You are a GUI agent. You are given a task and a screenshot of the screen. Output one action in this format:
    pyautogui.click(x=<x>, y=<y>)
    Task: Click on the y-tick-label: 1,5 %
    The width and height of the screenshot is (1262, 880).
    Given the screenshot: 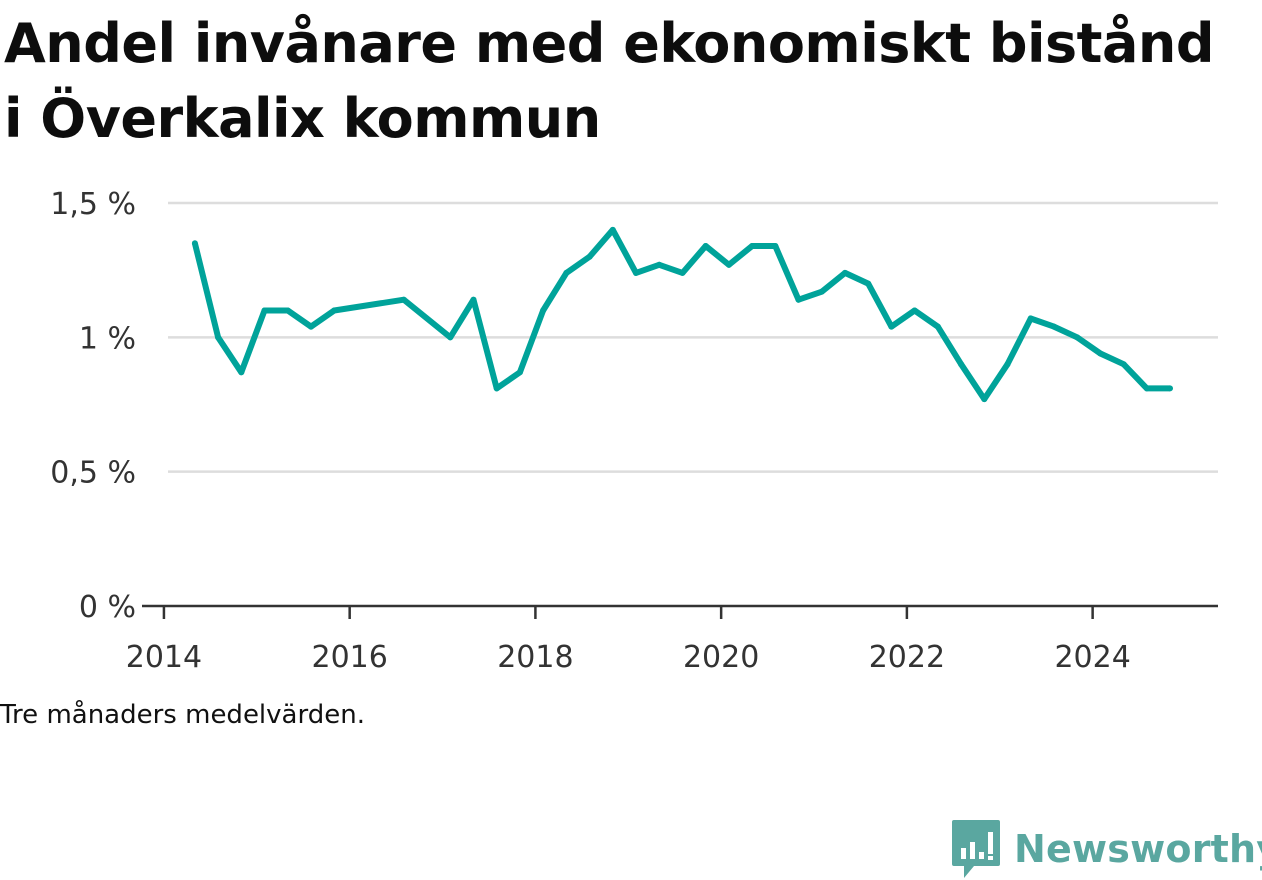 What is the action you would take?
    pyautogui.click(x=93, y=204)
    